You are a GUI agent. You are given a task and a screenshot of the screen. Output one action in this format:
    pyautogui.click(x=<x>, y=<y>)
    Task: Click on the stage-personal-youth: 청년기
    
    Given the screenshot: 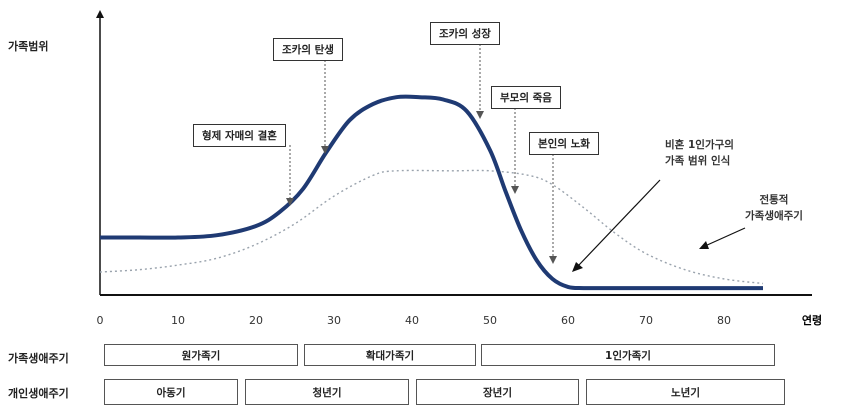 What is the action you would take?
    pyautogui.click(x=327, y=392)
    